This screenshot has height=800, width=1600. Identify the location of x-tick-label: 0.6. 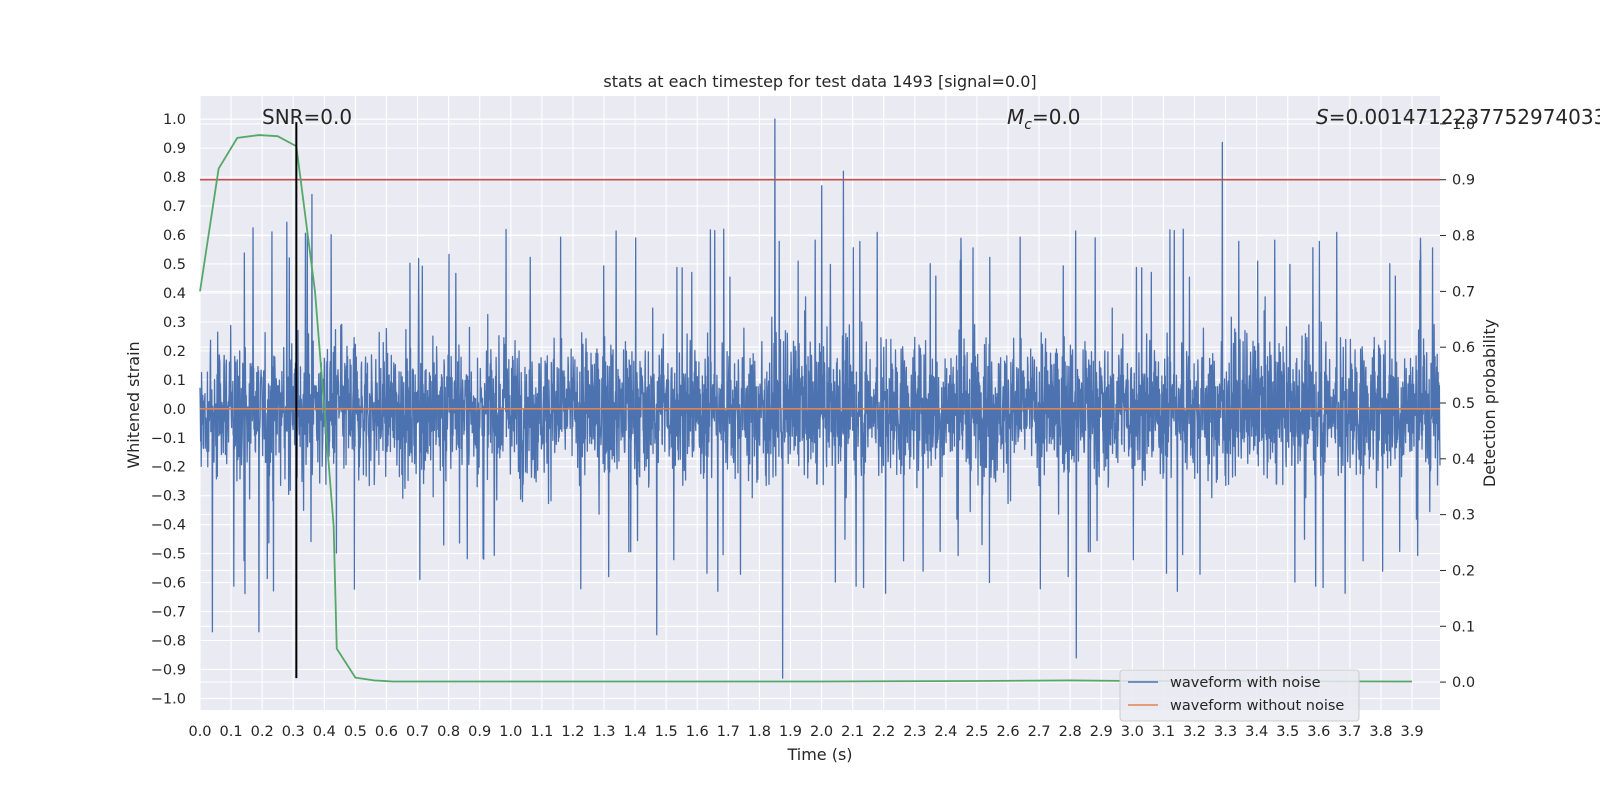
(386, 732).